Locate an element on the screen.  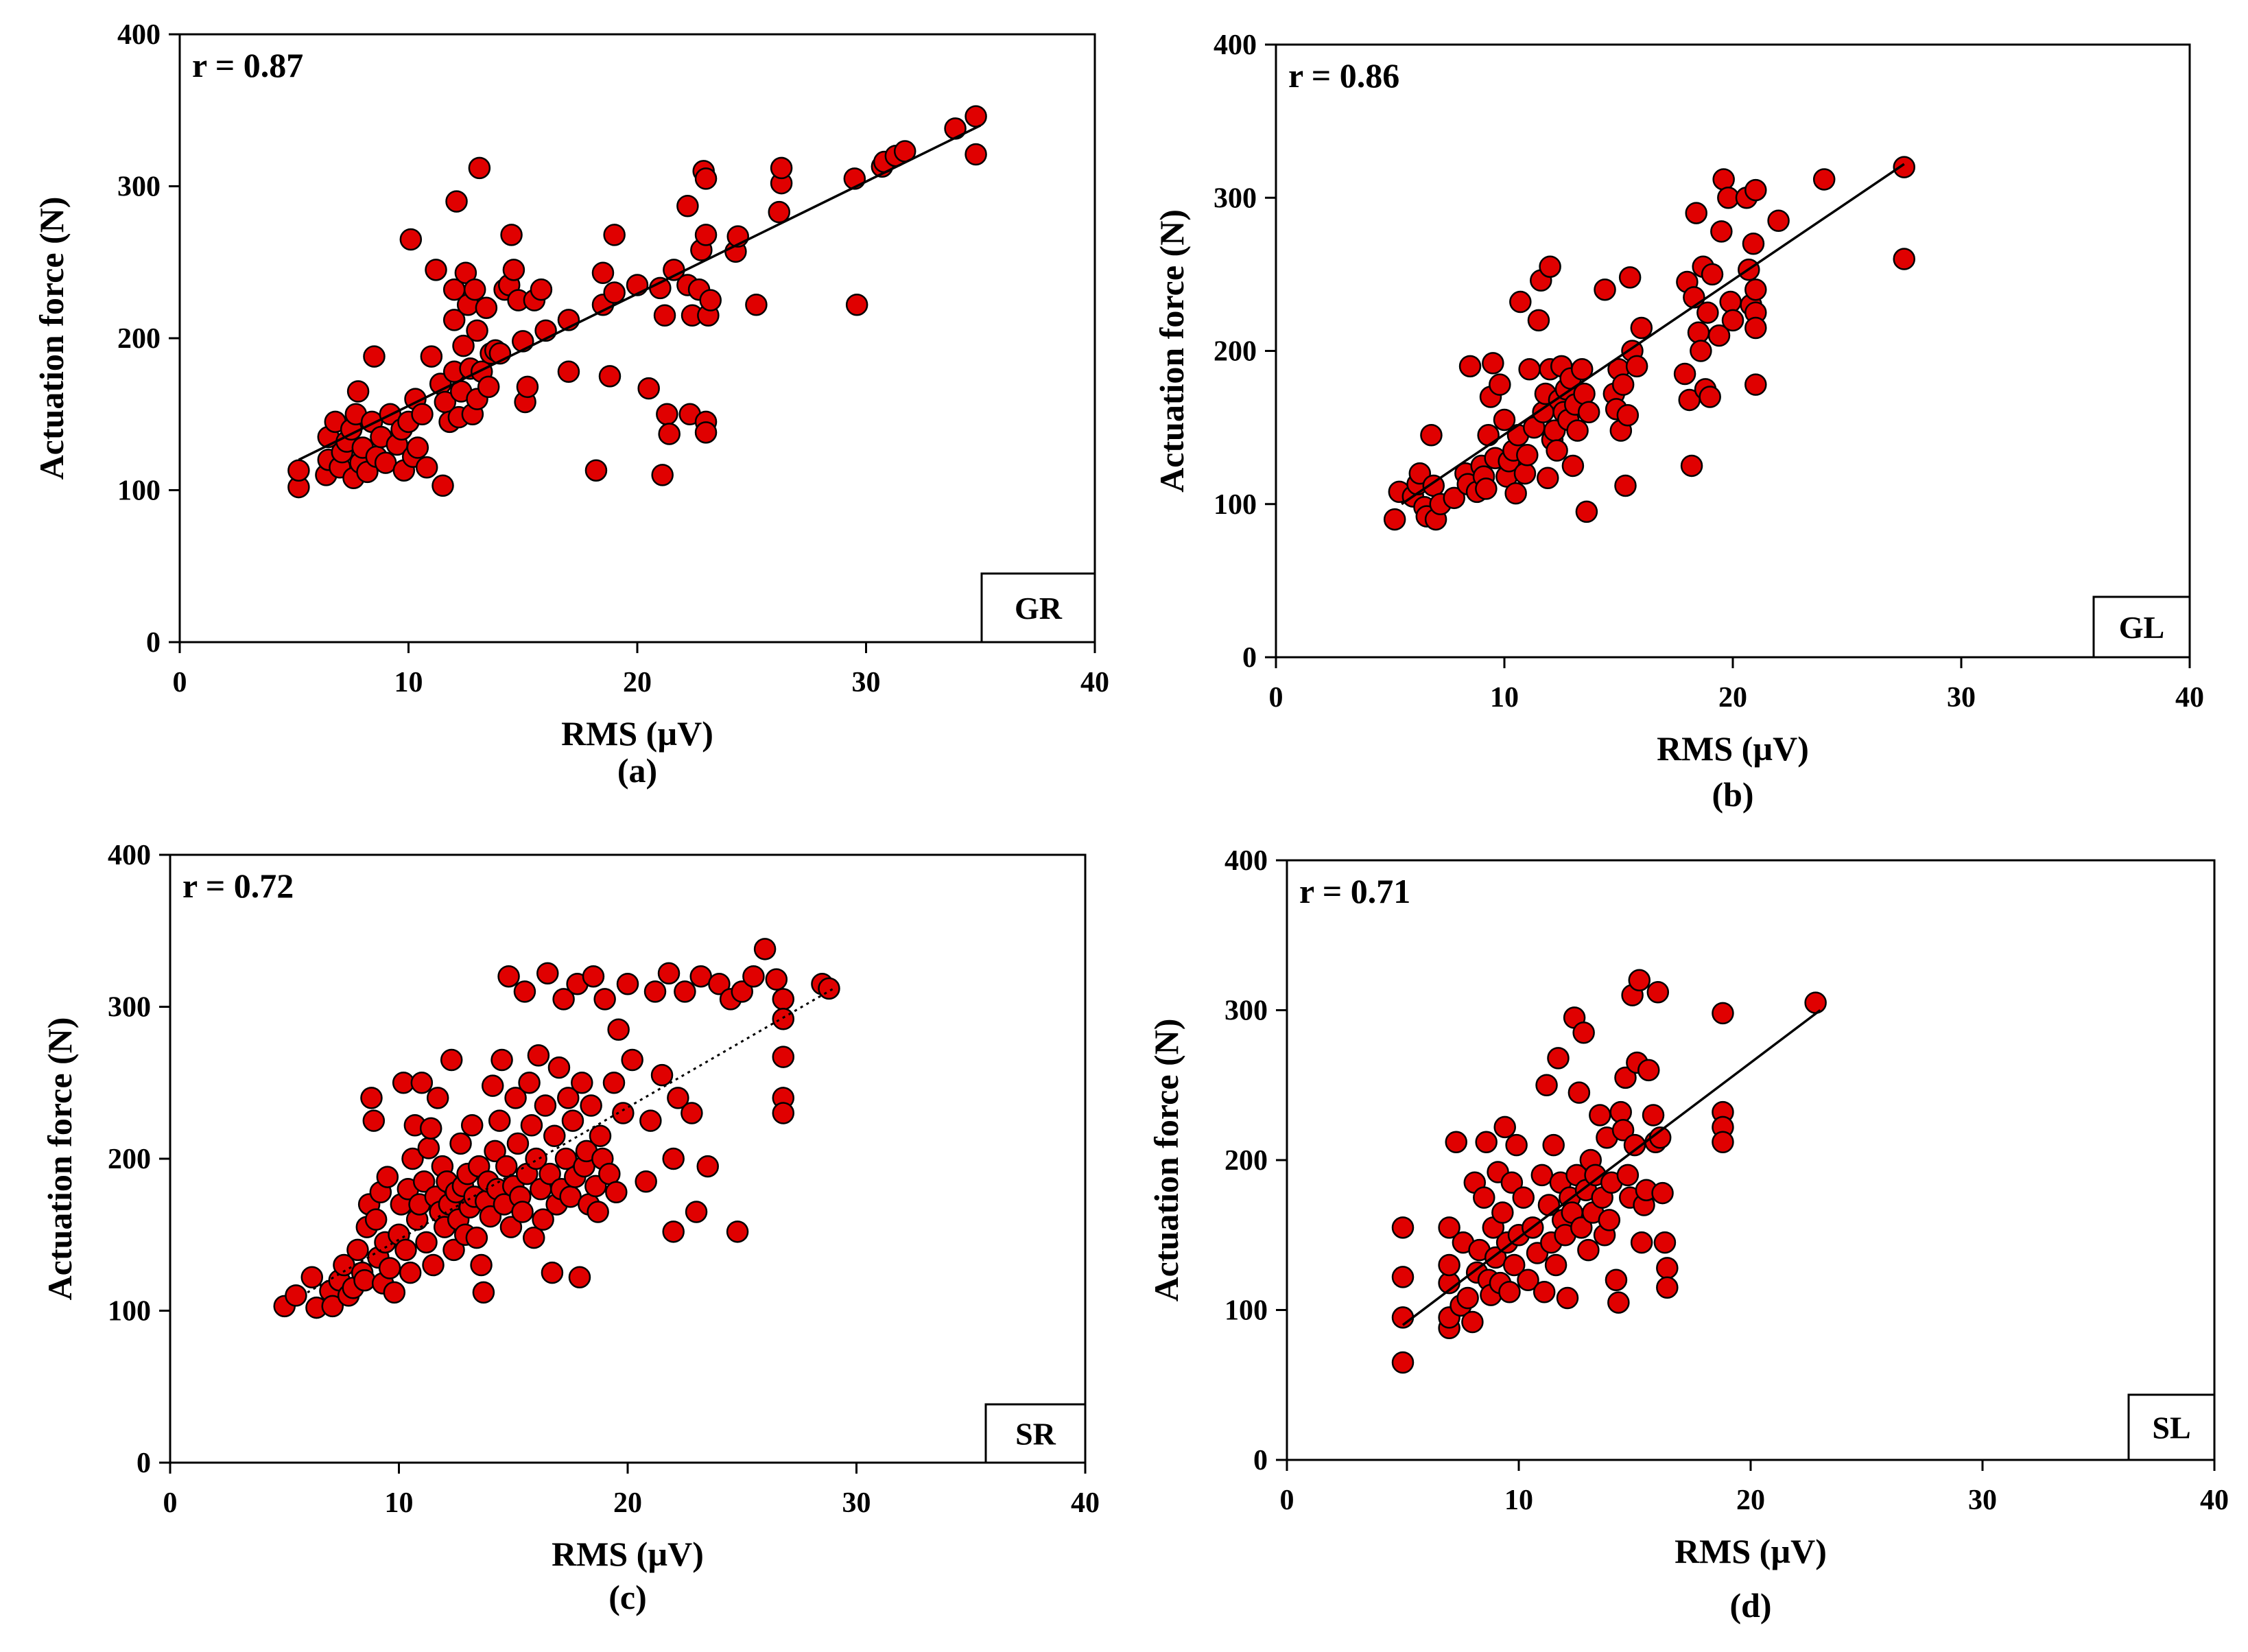
x-tick-label: 0 is located at coordinates (170, 1503).